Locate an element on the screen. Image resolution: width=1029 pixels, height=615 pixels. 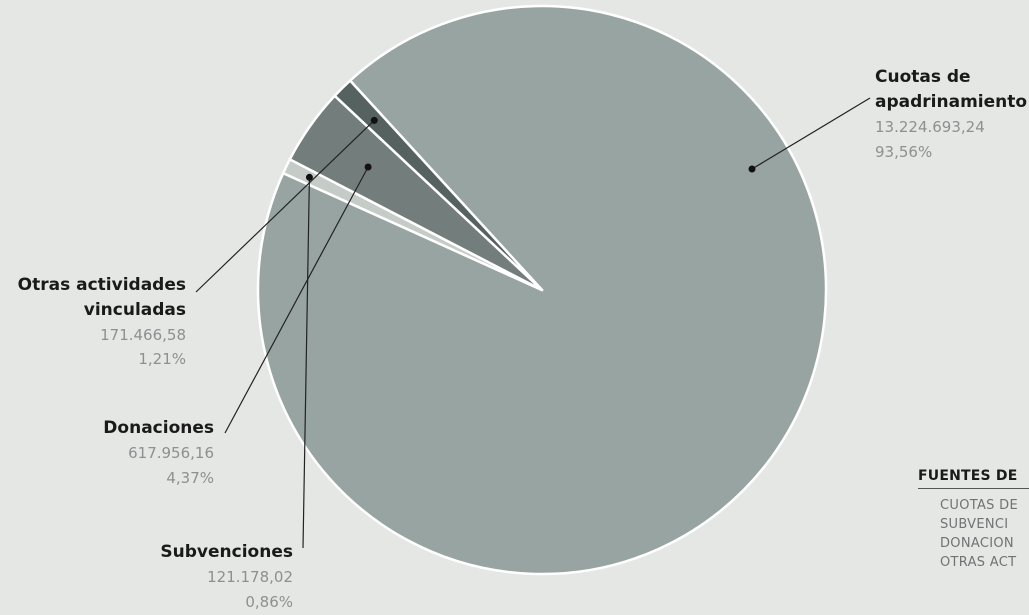
slice-donaciones-leader-dot is located at coordinates (368, 167).